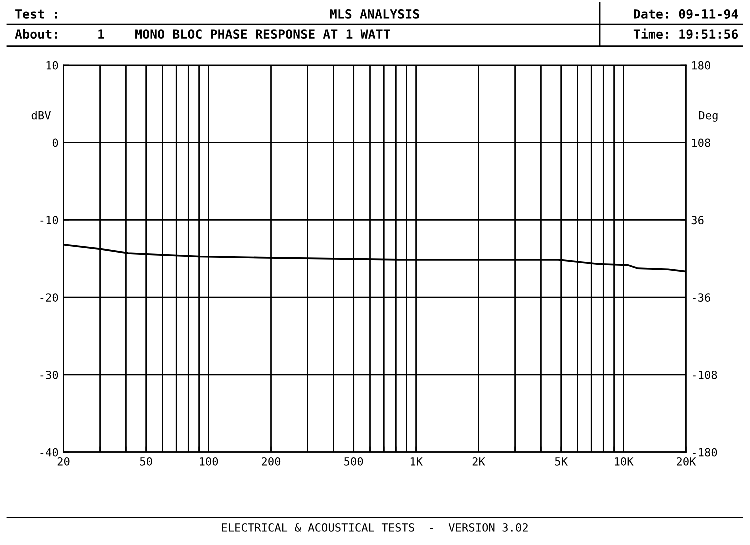  What do you see at coordinates (354, 461) in the screenshot?
I see `x-tick-label: 500` at bounding box center [354, 461].